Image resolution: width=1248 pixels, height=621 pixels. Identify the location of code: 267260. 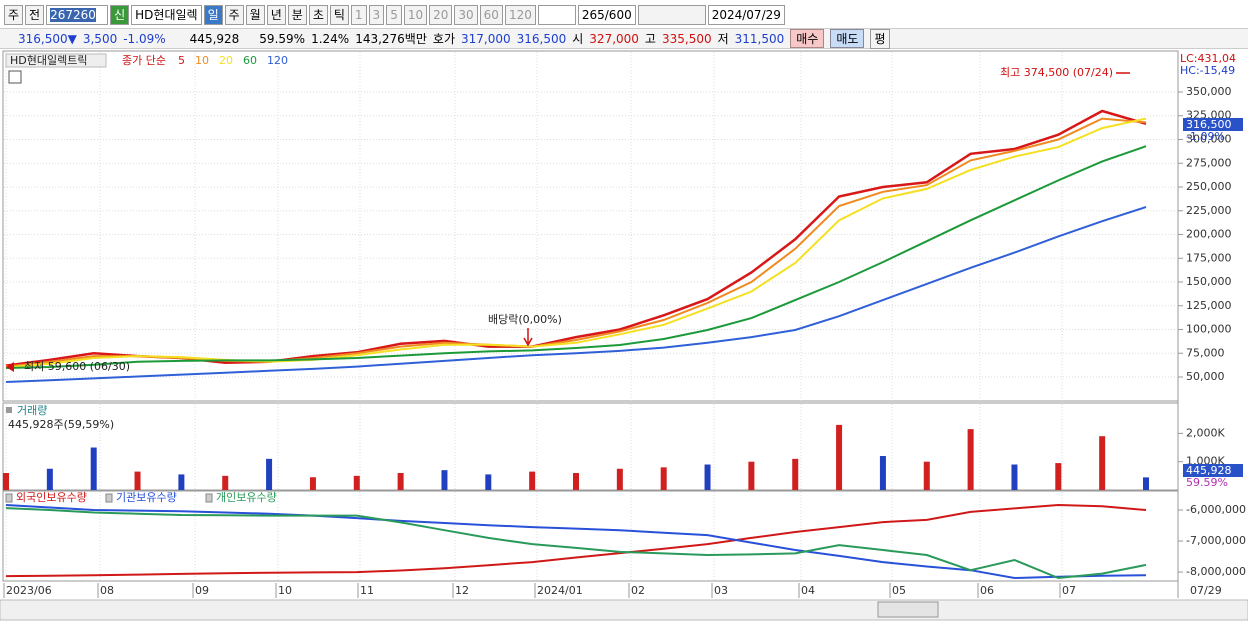
(73, 15).